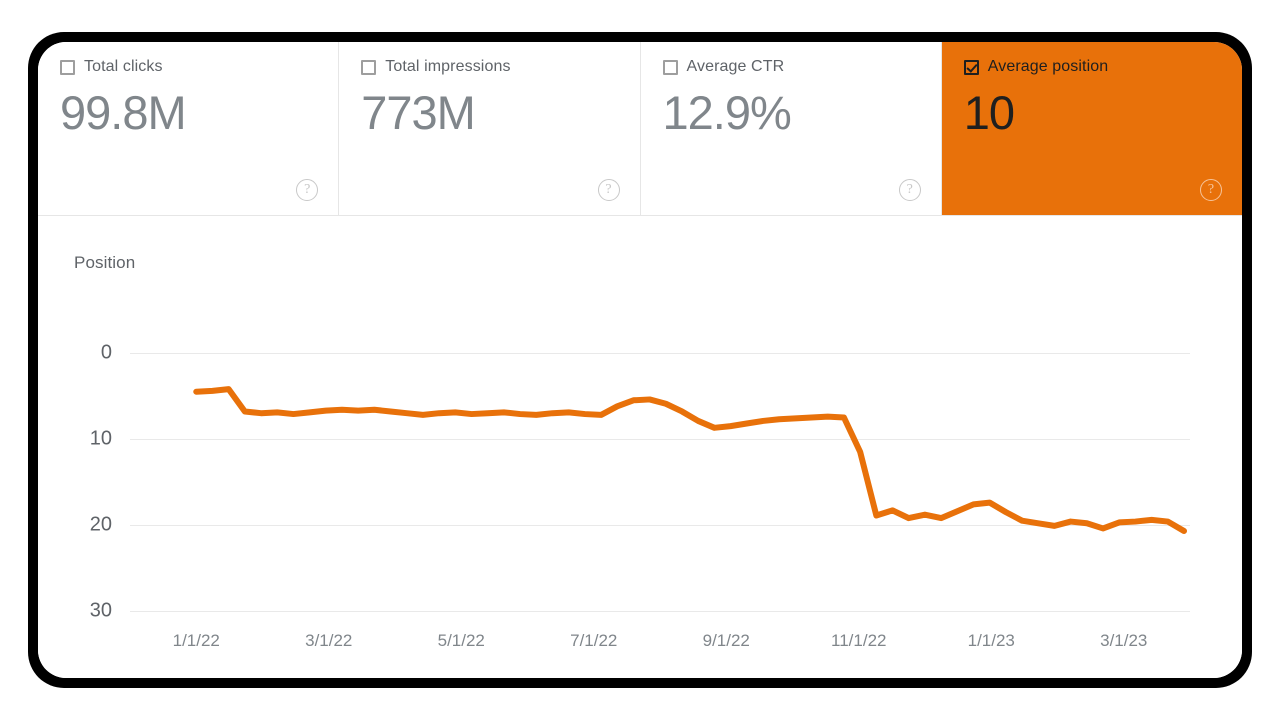  I want to click on help-icon-average-position: ?, so click(1211, 190).